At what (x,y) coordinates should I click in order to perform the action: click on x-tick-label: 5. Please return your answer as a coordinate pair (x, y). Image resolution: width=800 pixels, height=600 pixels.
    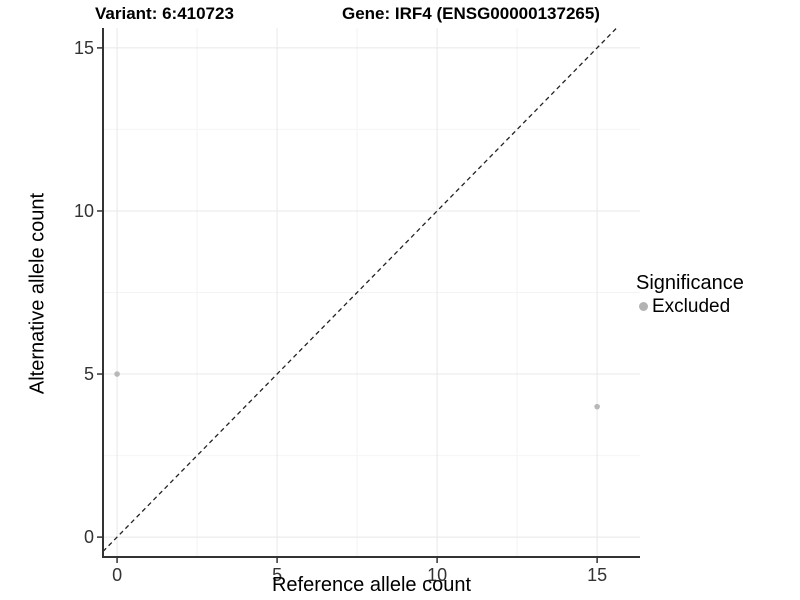
    Looking at the image, I should click on (277, 575).